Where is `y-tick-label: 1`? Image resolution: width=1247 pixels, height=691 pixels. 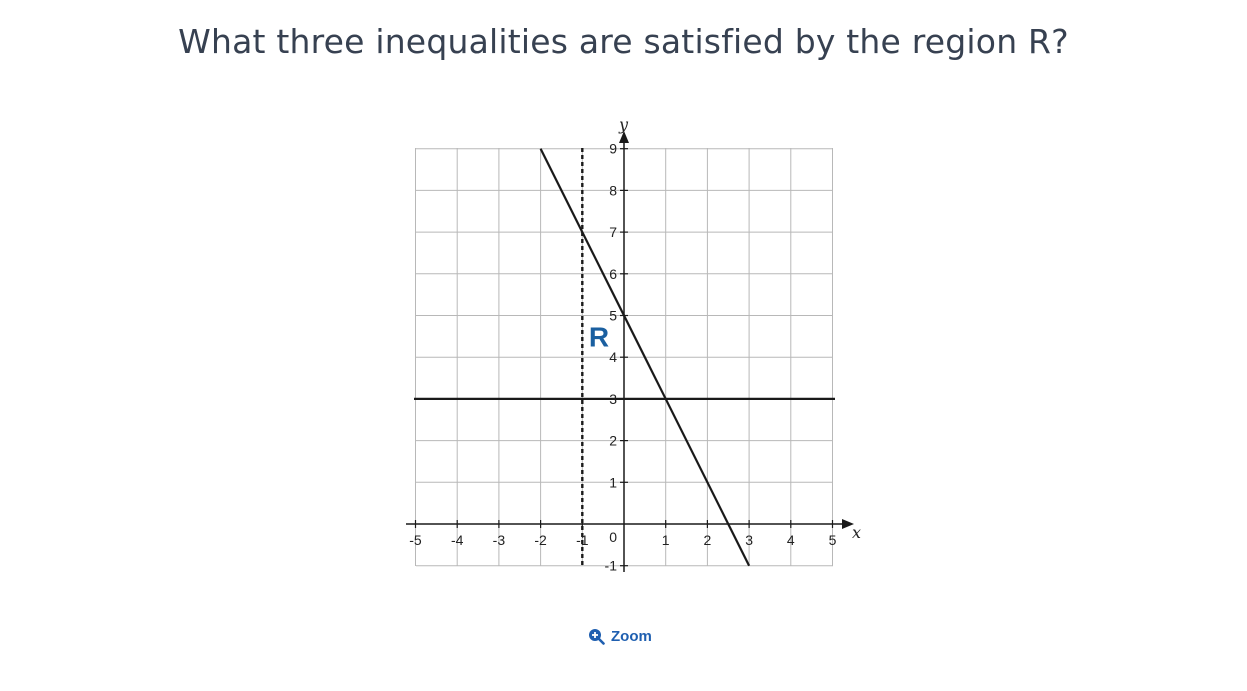
y-tick-label: 1 is located at coordinates (613, 482).